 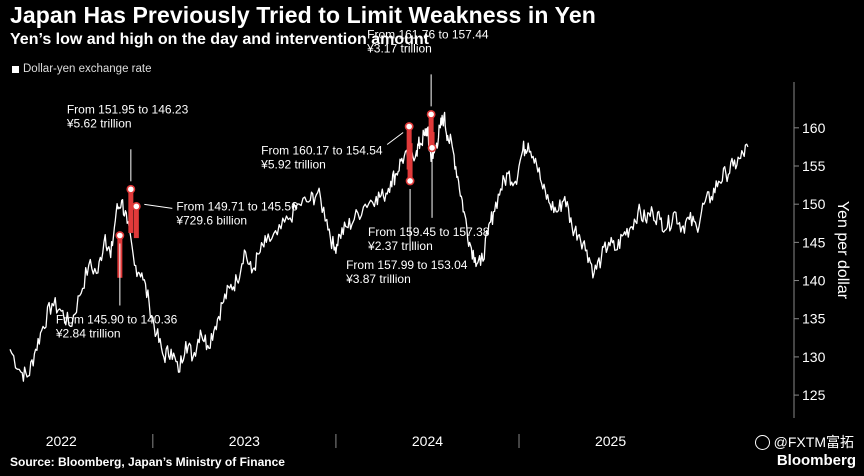 I want to click on legend: Dollar-yen exchange rate, so click(x=82, y=69).